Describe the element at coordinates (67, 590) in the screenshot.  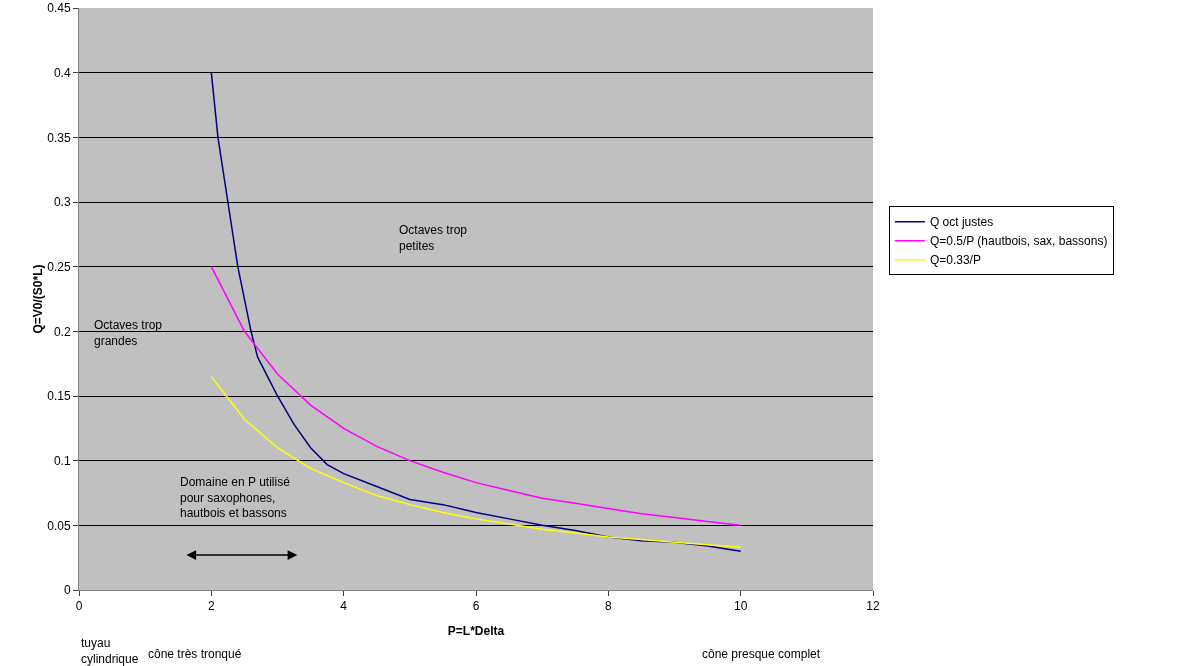
I see `y-tick-label: 0` at that location.